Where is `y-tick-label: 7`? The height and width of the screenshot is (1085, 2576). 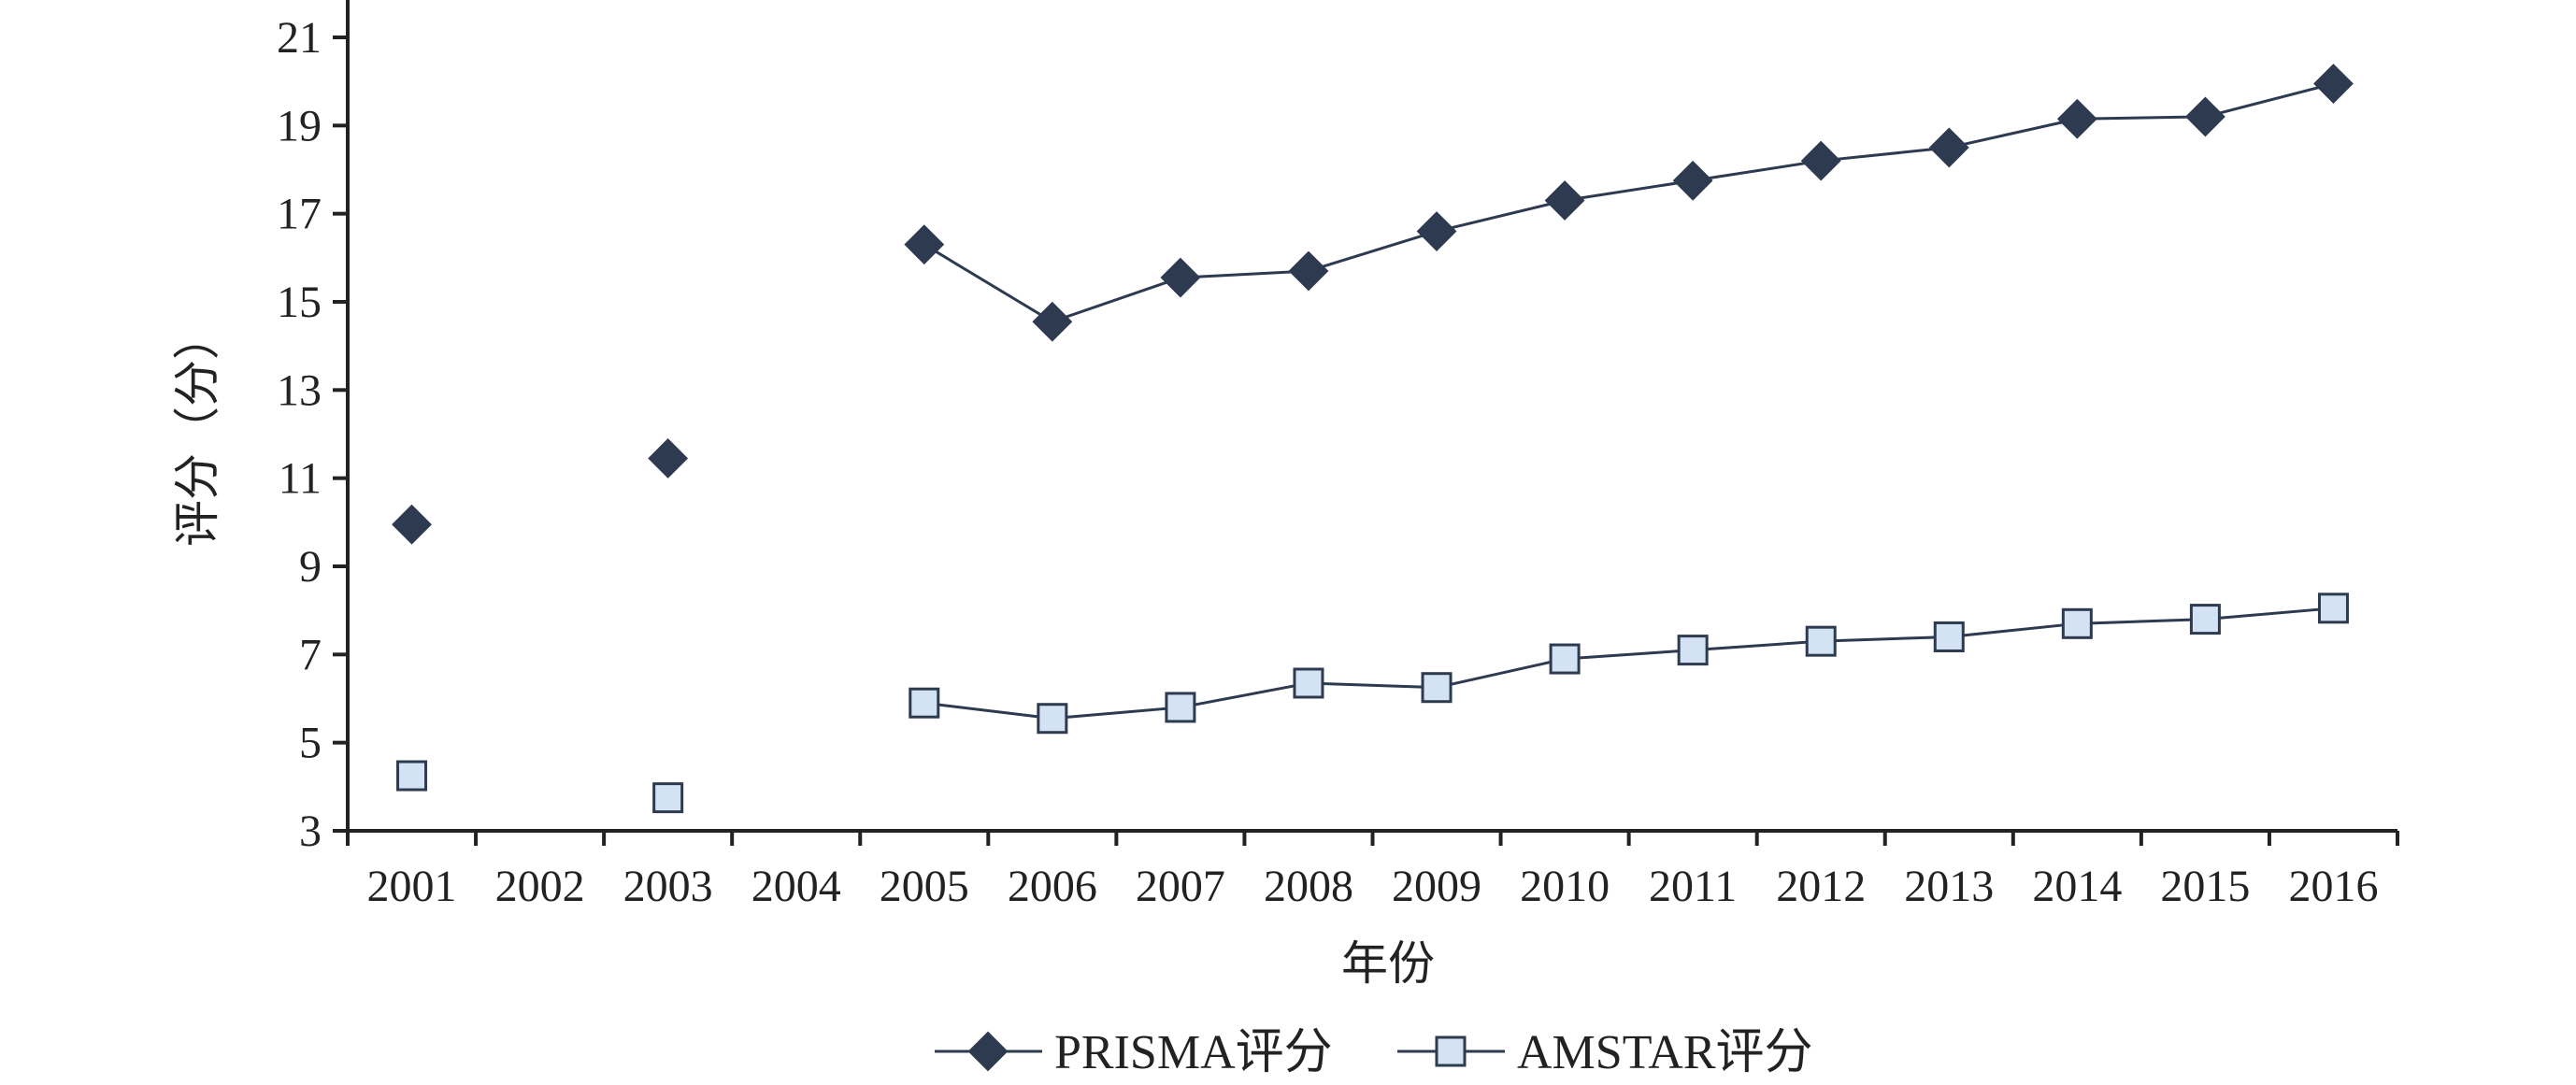
y-tick-label: 7 is located at coordinates (310, 654).